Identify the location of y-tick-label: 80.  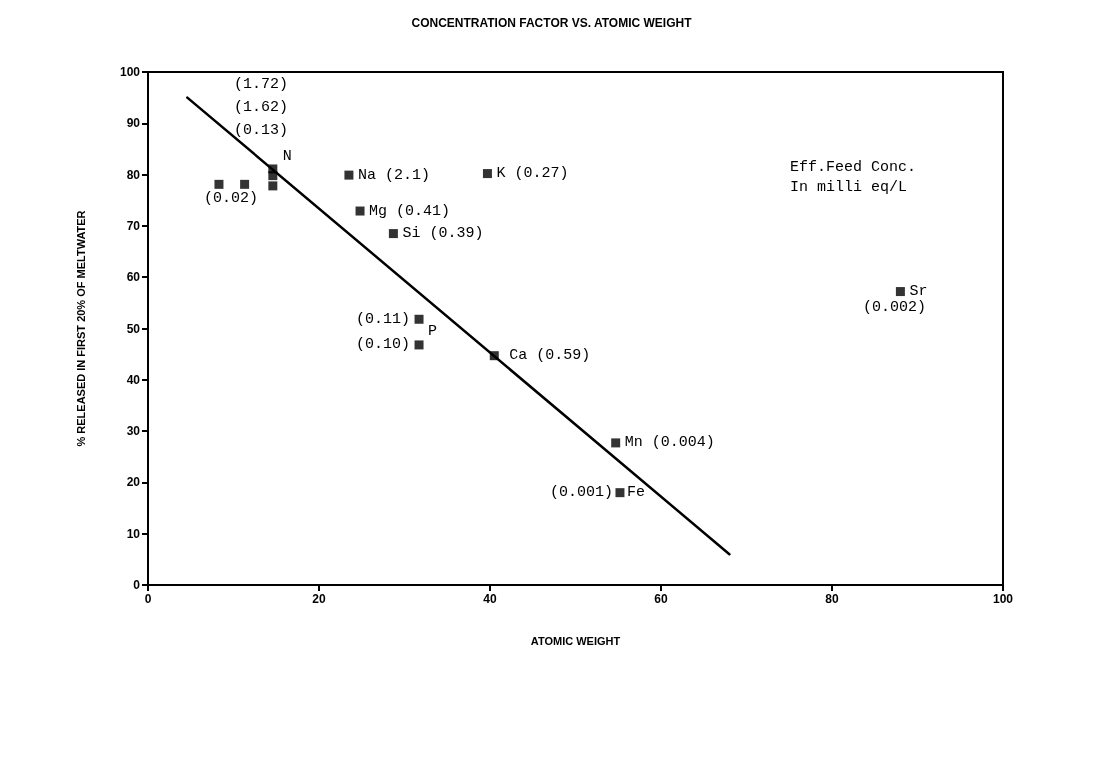
(133, 174).